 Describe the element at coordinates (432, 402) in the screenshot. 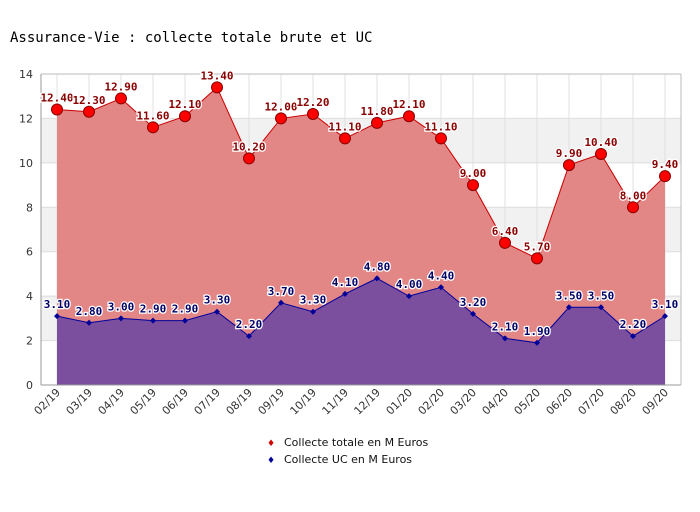

I see `x-tick-label: 02/20` at that location.